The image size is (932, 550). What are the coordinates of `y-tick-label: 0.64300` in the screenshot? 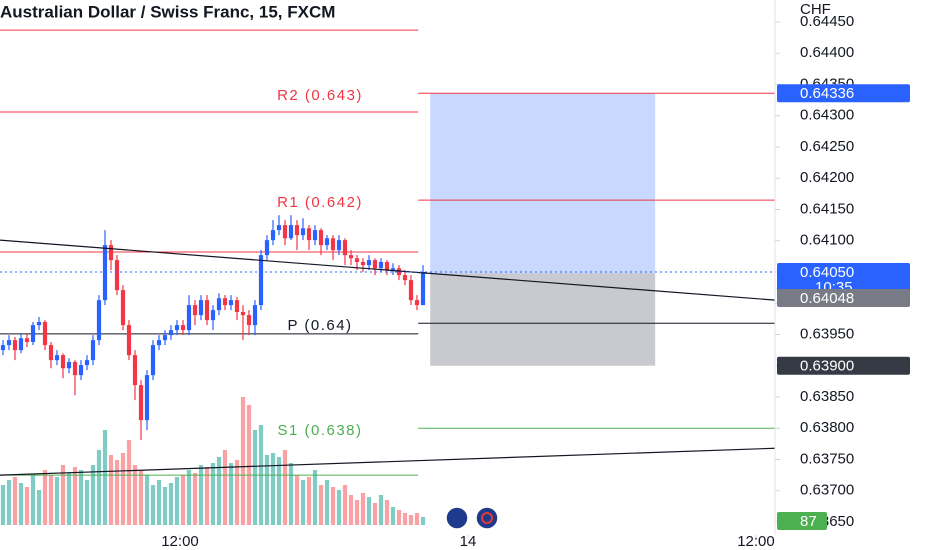 It's located at (827, 115).